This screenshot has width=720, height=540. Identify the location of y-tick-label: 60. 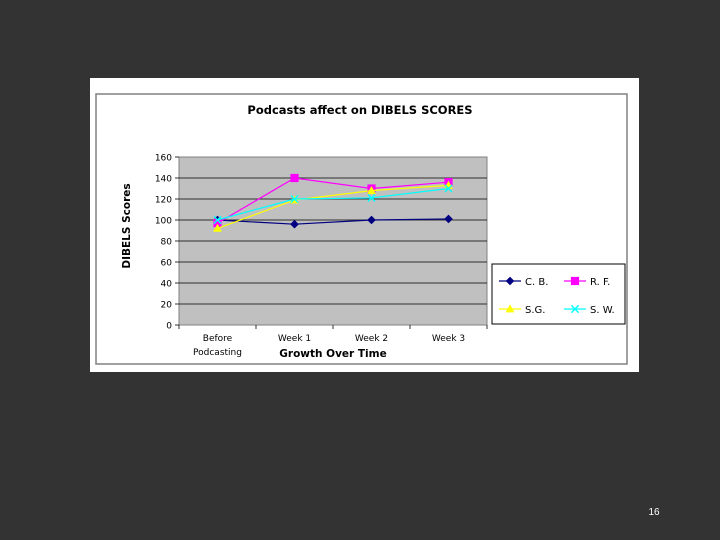
(167, 264).